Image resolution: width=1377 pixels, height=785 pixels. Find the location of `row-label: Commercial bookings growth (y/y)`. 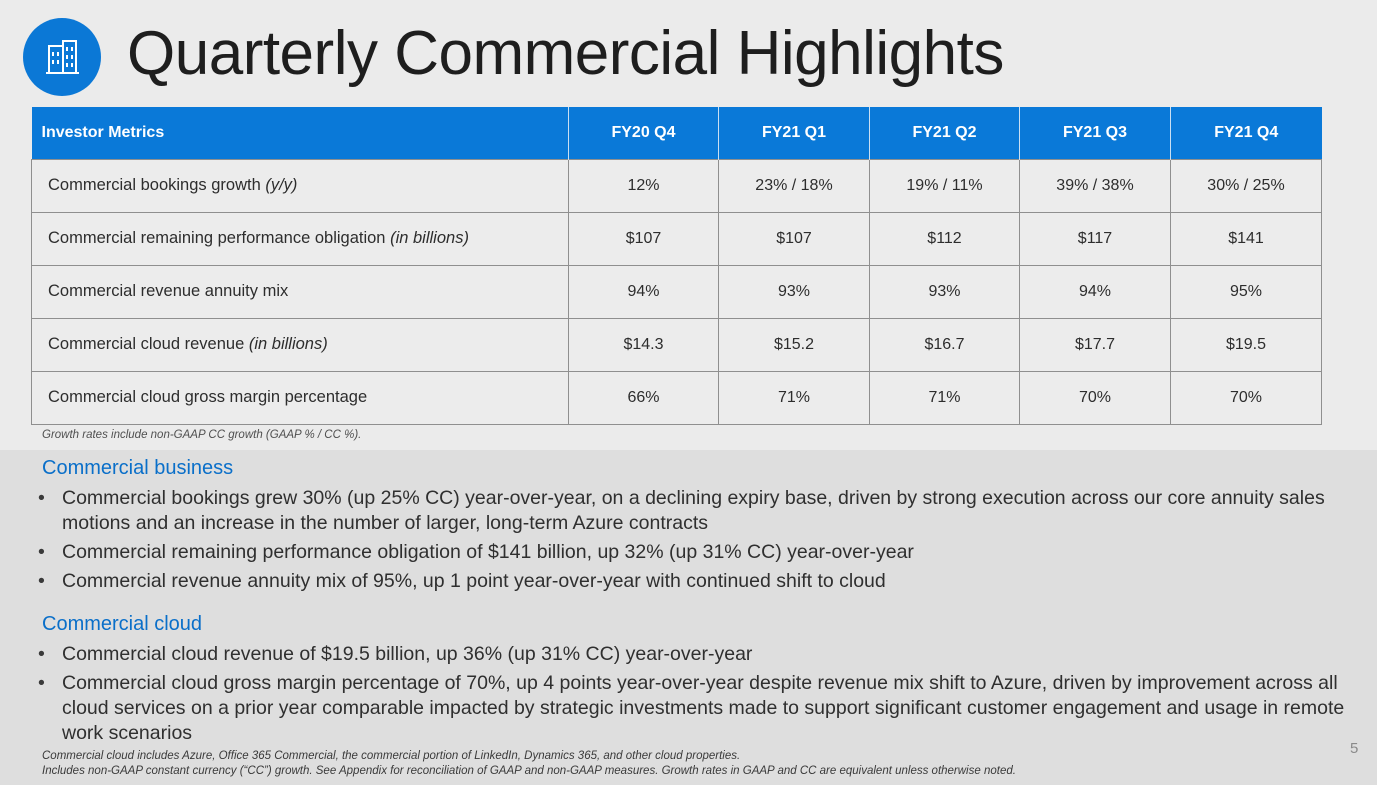

row-label: Commercial bookings growth (y/y) is located at coordinates (300, 185).